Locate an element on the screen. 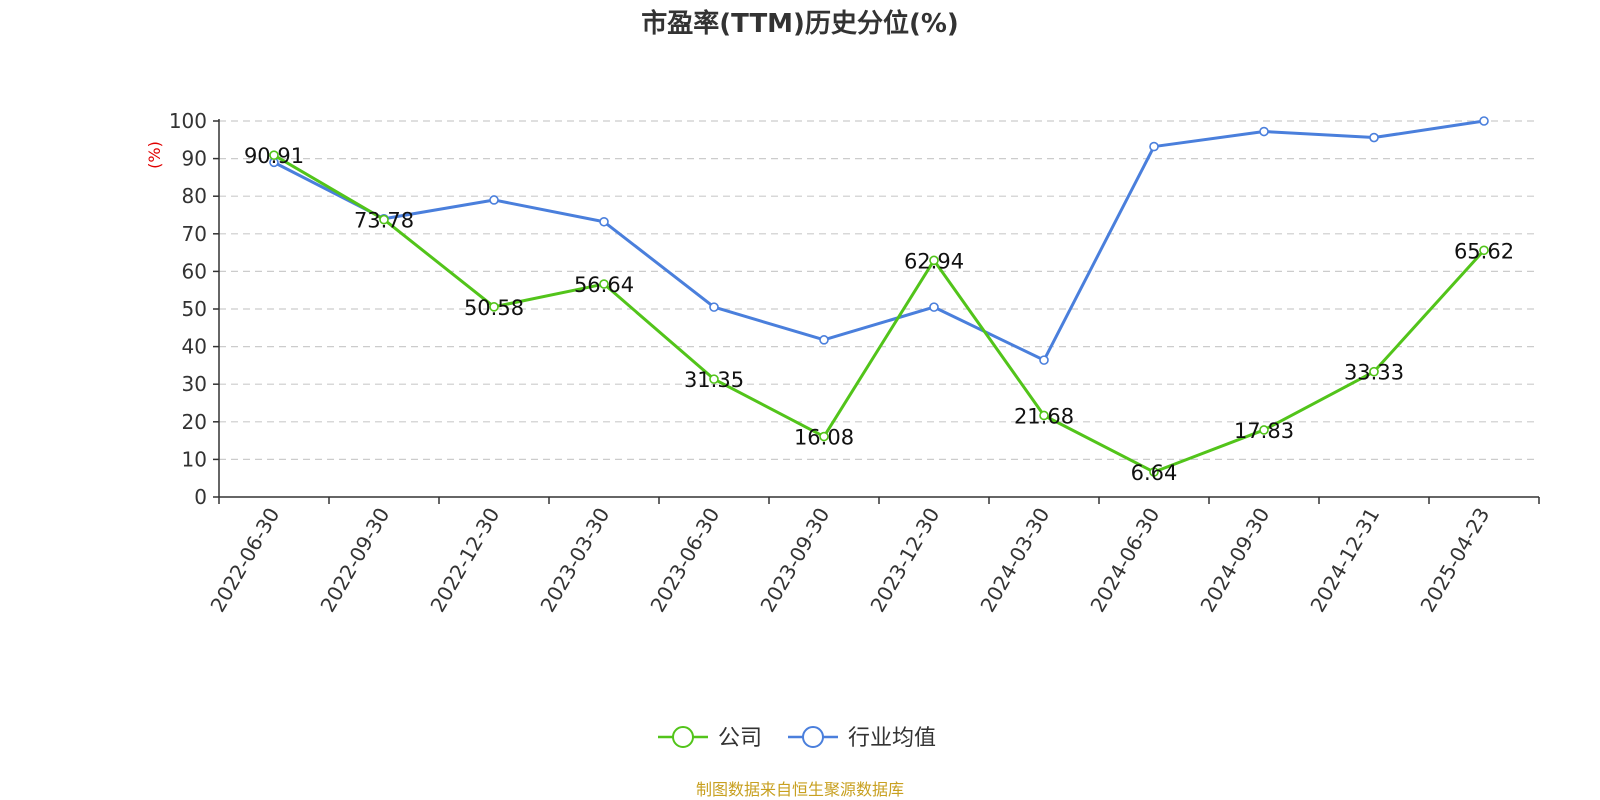 The image size is (1600, 800). x-tick-label: 2024-06-30 is located at coordinates (1124, 560).